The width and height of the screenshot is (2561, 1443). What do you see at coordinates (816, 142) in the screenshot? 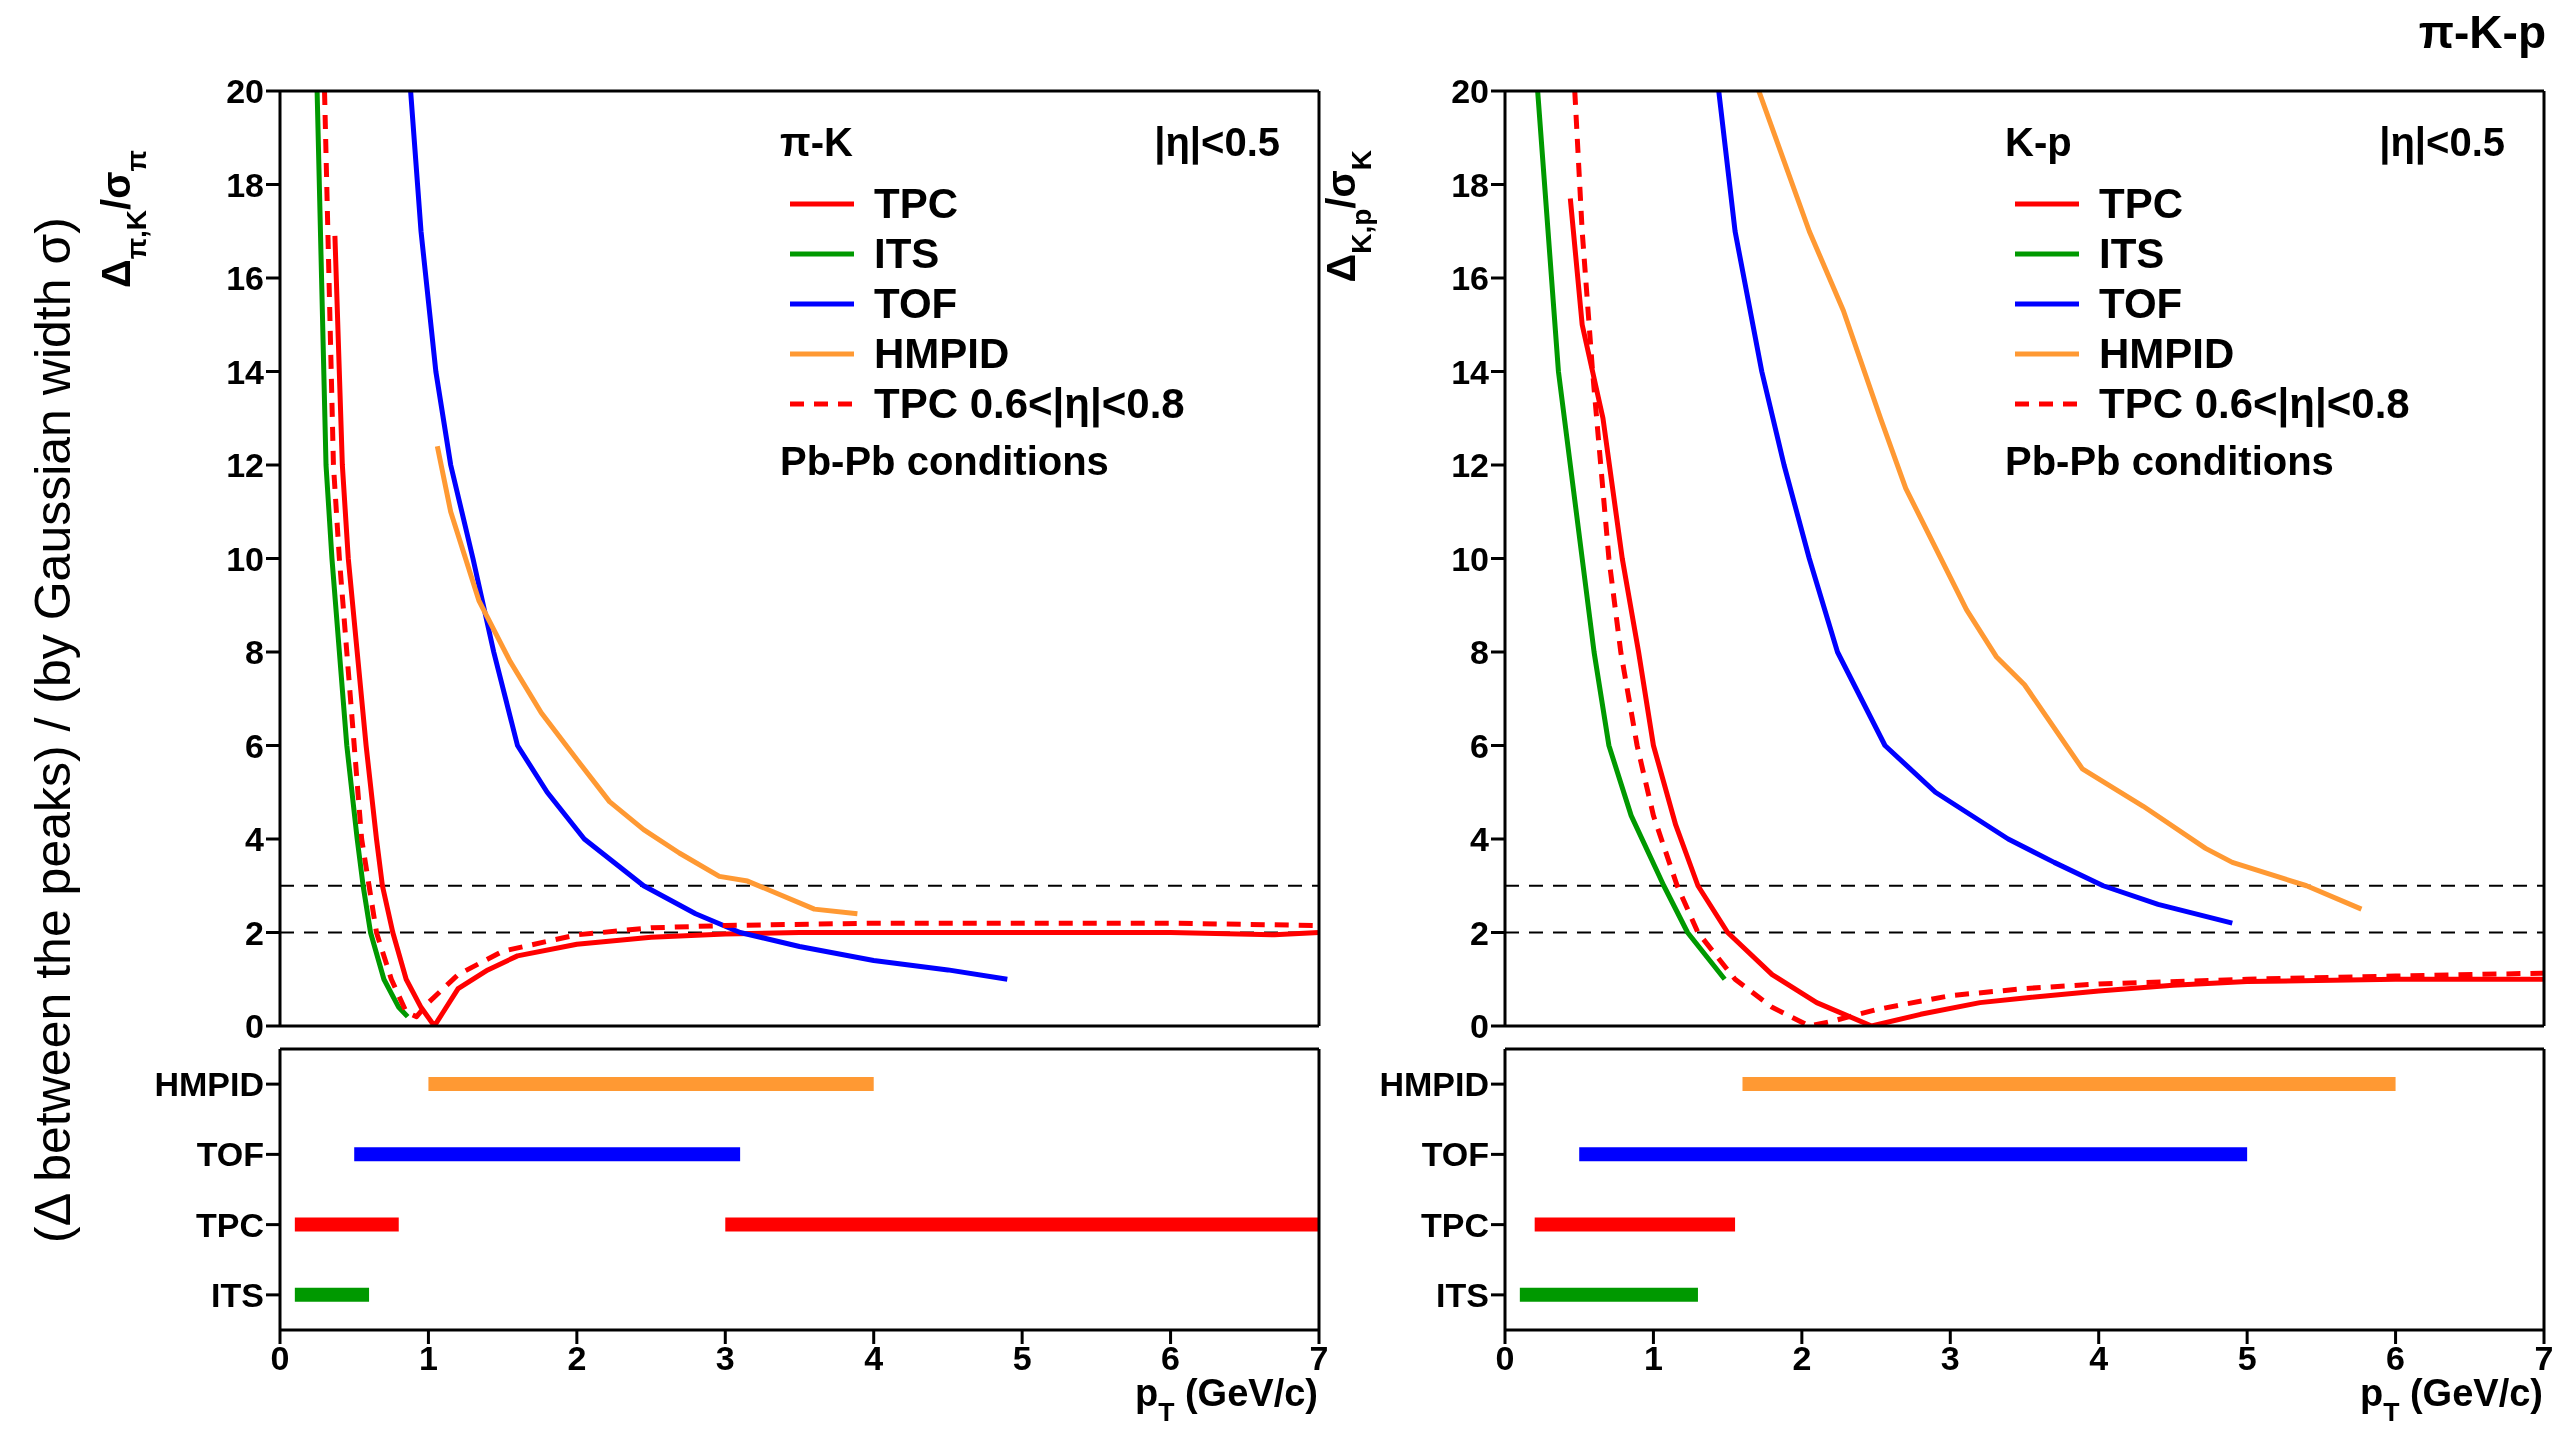
I see `annotation: π-K` at bounding box center [816, 142].